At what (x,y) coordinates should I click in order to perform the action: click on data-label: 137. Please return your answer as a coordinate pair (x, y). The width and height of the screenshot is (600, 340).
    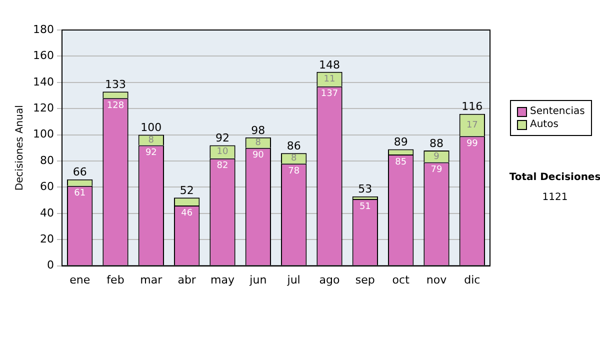
    Looking at the image, I should click on (329, 94).